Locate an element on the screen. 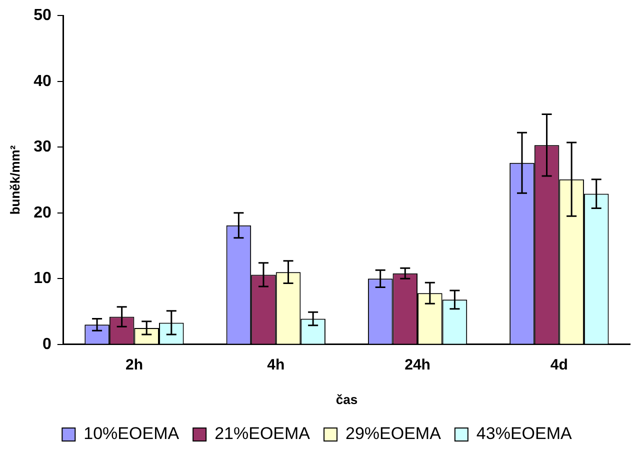 This screenshot has width=634, height=459. y-axis-title: buněk/mm² is located at coordinates (14, 179).